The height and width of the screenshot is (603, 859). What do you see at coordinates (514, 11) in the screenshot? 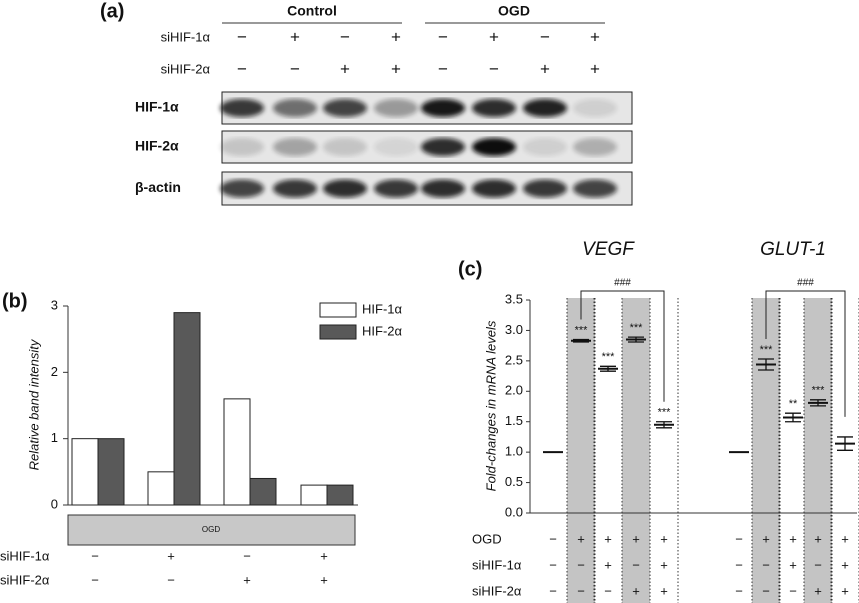
I see `group-label: OGD` at bounding box center [514, 11].